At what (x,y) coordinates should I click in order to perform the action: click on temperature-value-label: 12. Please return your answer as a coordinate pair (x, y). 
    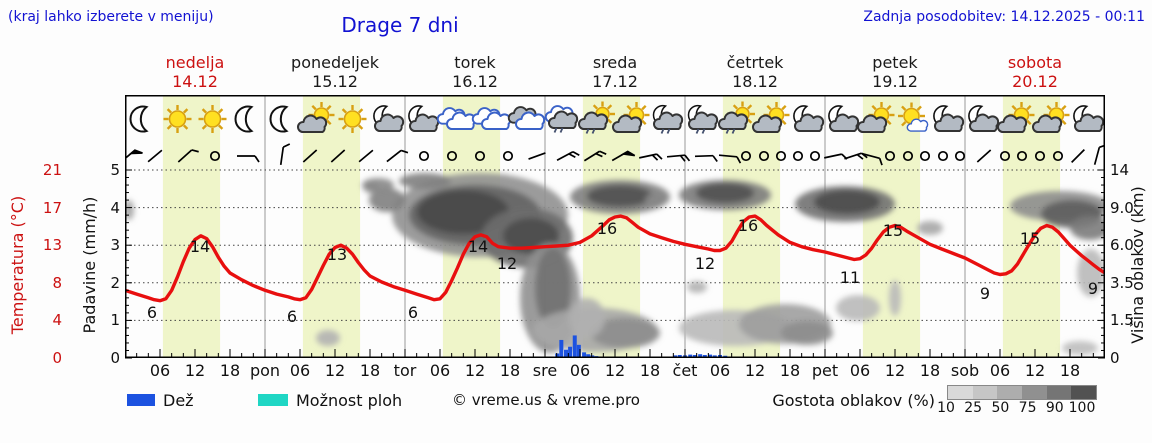
    Looking at the image, I should click on (507, 263).